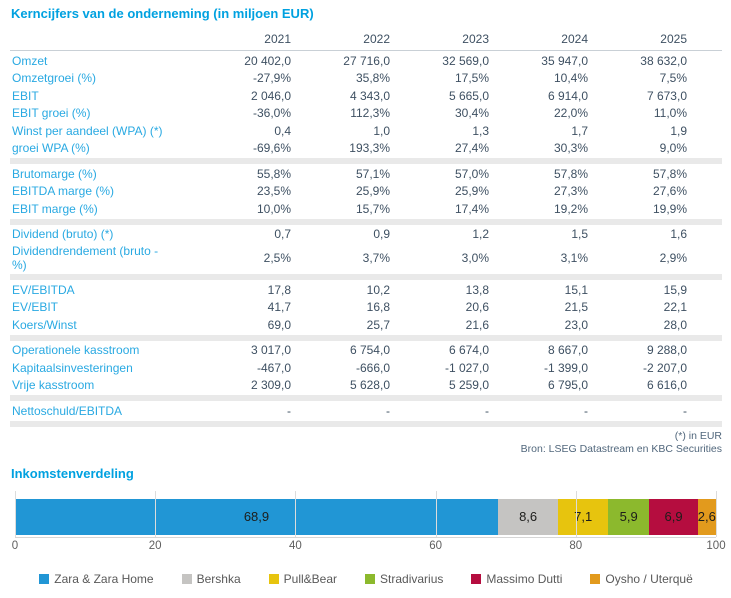 This screenshot has height=598, width=731. I want to click on row-value: 17,8, so click(279, 289).